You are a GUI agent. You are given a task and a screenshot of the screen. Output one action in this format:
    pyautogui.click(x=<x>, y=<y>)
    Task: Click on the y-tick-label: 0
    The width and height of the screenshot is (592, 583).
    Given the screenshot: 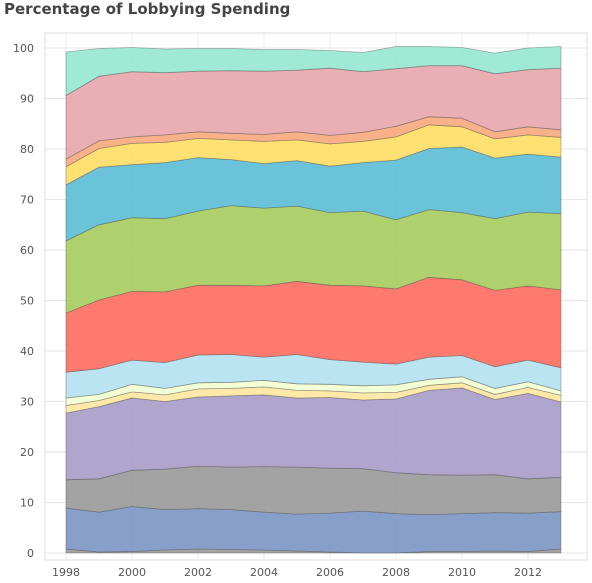 What is the action you would take?
    pyautogui.click(x=30, y=553)
    